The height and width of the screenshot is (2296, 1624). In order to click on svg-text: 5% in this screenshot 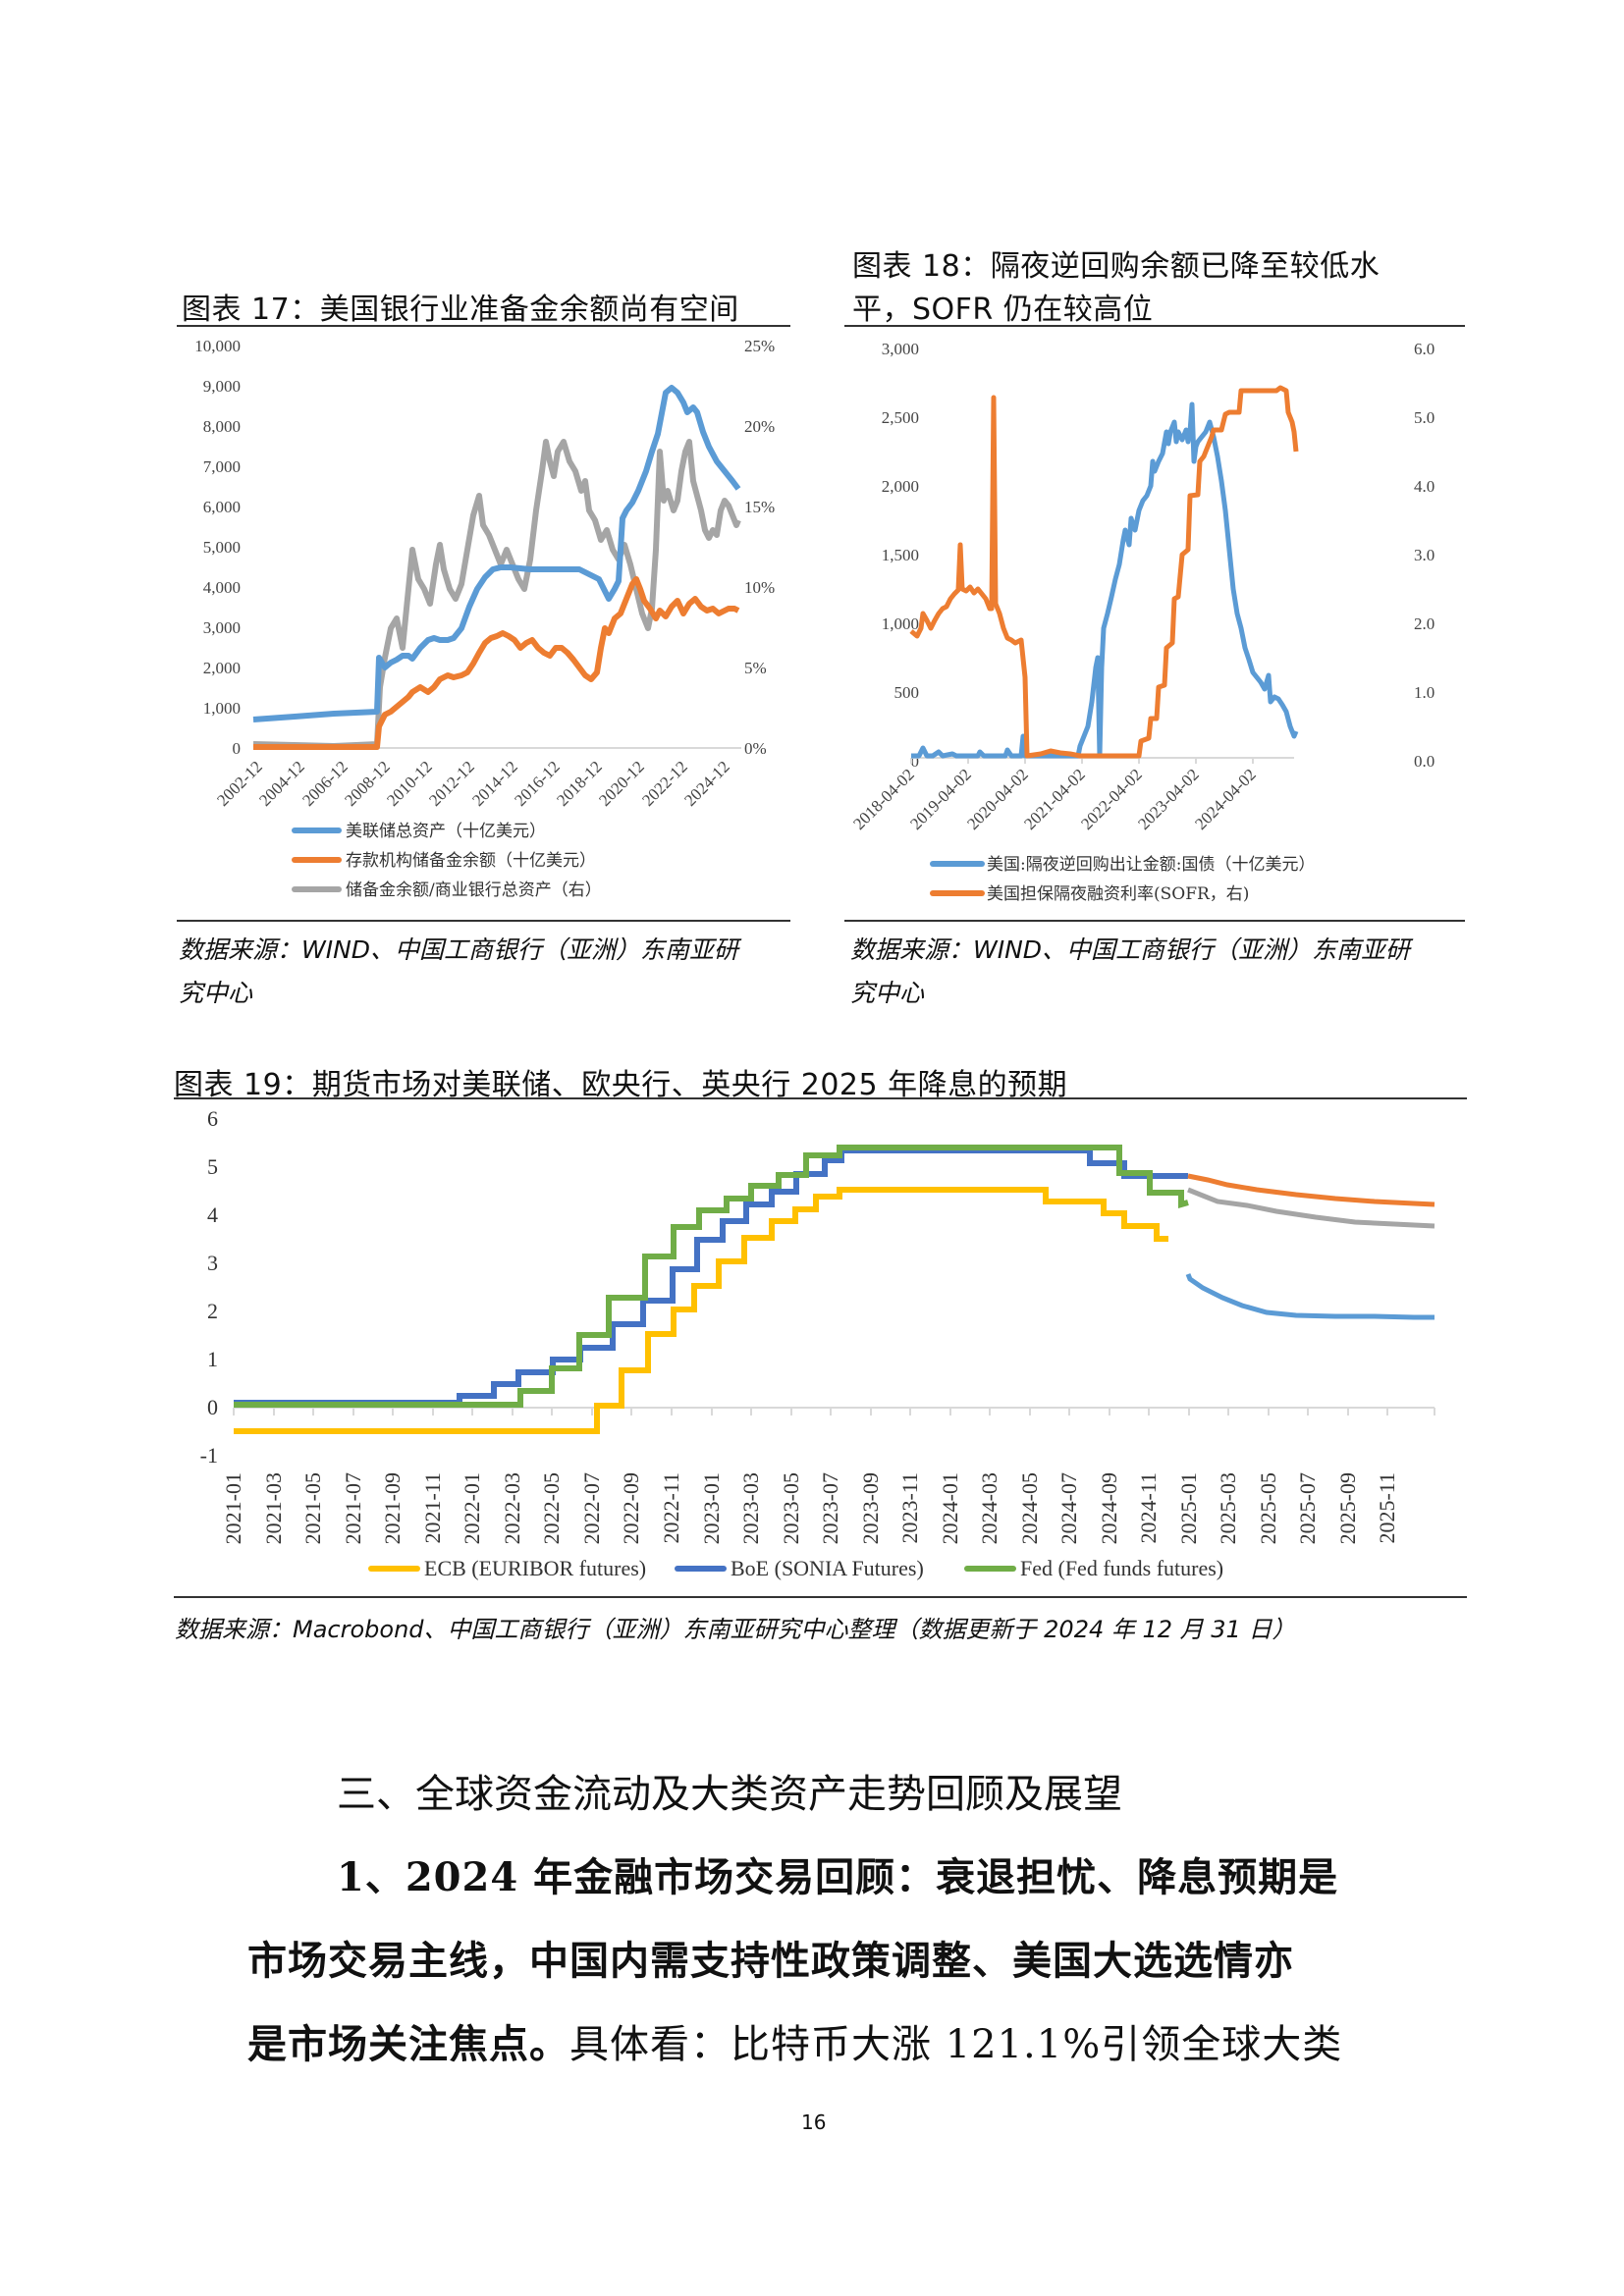, I will do `click(755, 668)`.